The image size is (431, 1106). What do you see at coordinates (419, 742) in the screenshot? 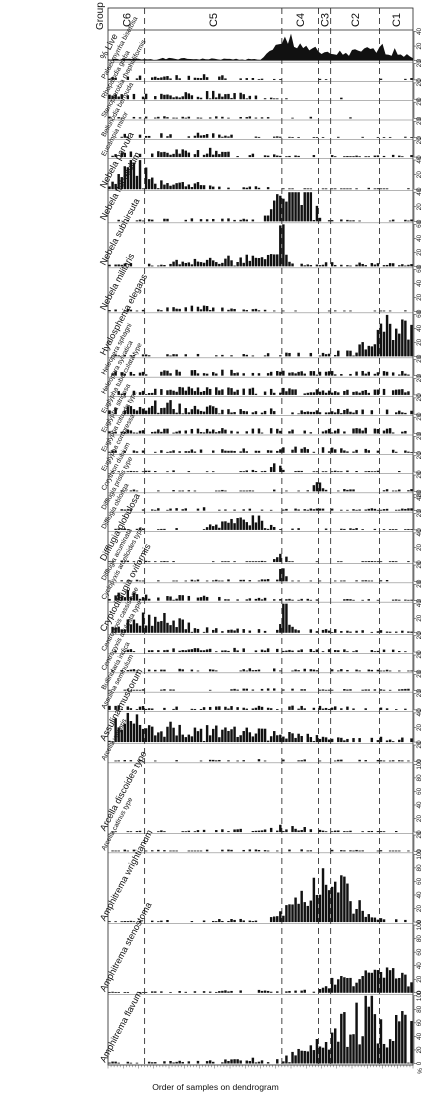
I see `tick-label-assulina-muscorum-0: 0` at bounding box center [419, 742].